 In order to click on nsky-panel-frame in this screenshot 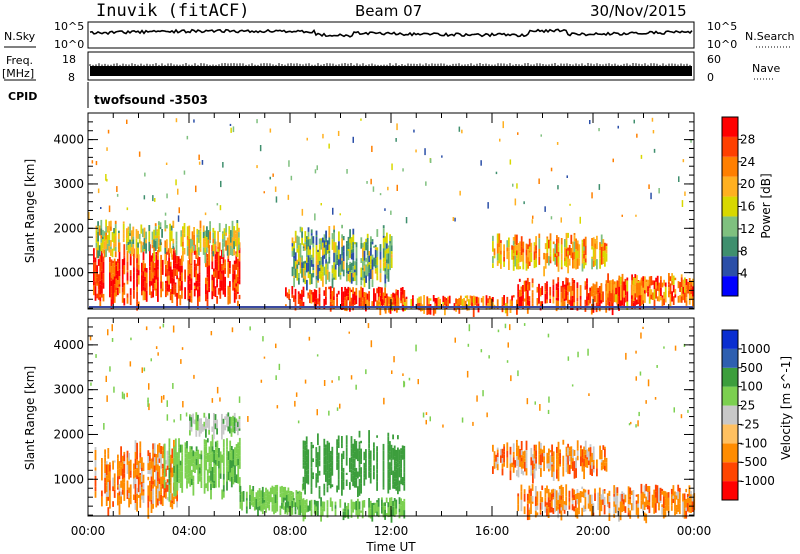, I will do `click(391, 35)`.